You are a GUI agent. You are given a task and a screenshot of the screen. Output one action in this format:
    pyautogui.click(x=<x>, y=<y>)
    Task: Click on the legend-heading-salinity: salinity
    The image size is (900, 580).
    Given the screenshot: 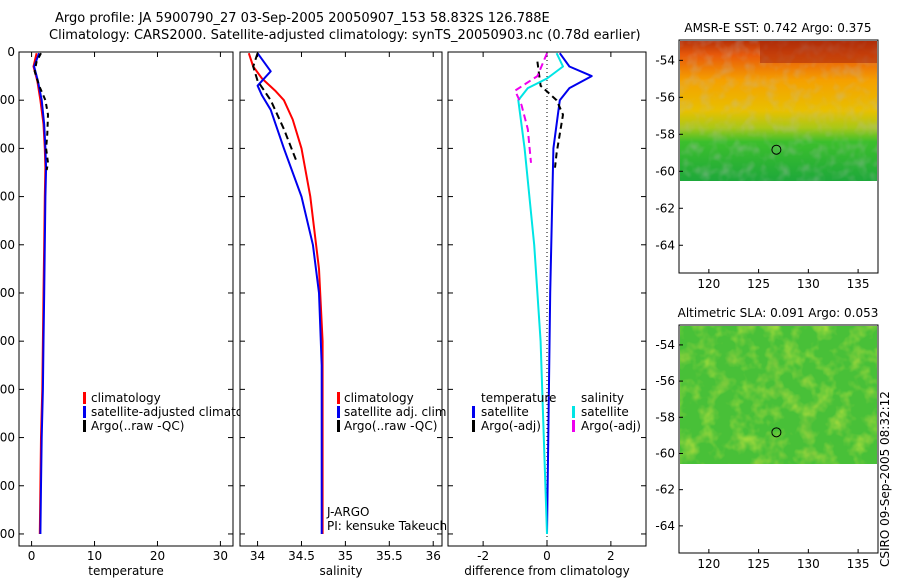 What is the action you would take?
    pyautogui.click(x=602, y=398)
    